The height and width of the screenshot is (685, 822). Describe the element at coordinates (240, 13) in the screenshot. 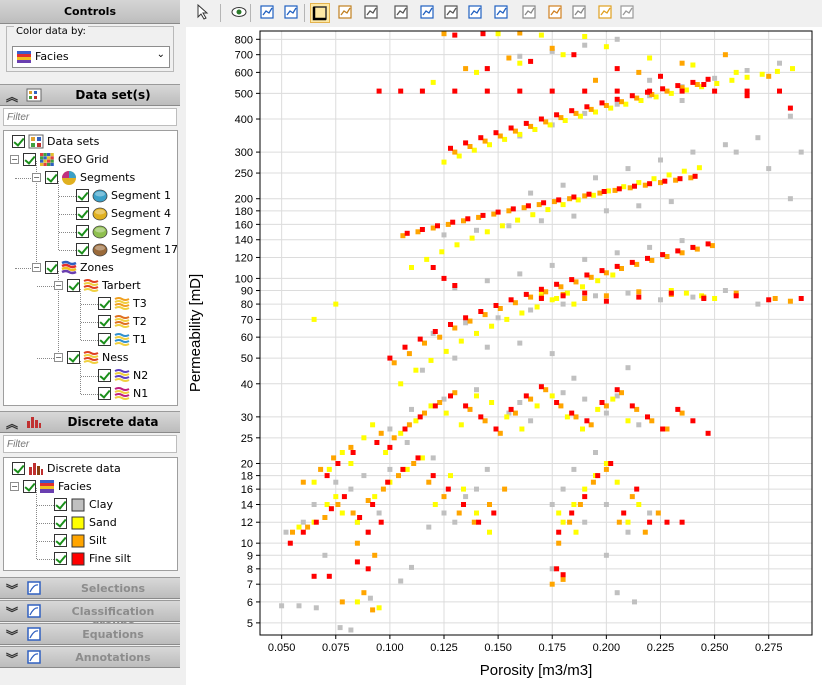

I see `eye-button` at that location.